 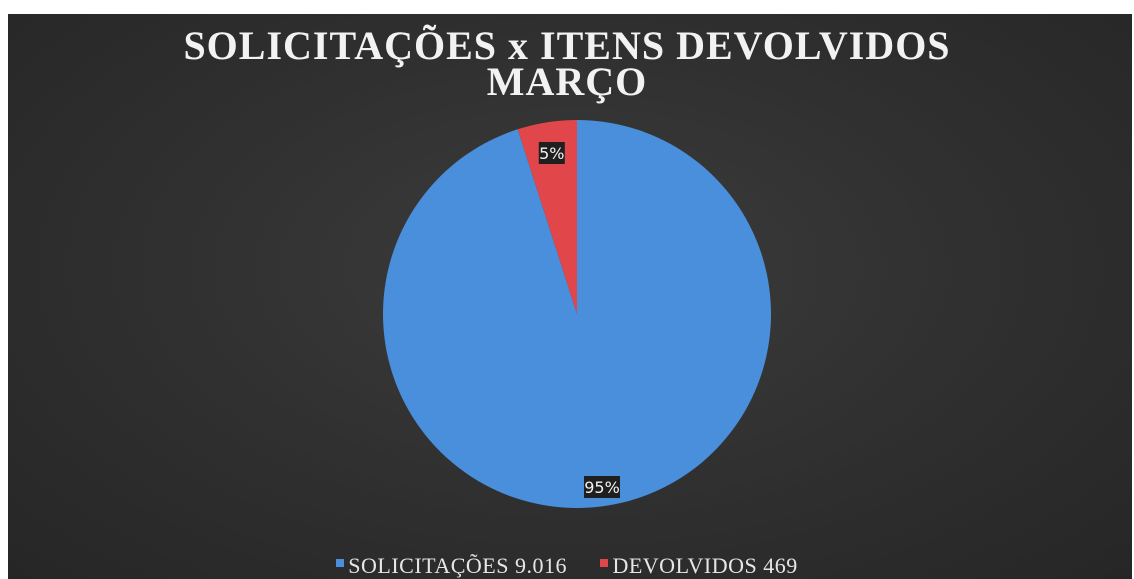 What do you see at coordinates (547, 217) in the screenshot?
I see `pie-slice-devolvidos` at bounding box center [547, 217].